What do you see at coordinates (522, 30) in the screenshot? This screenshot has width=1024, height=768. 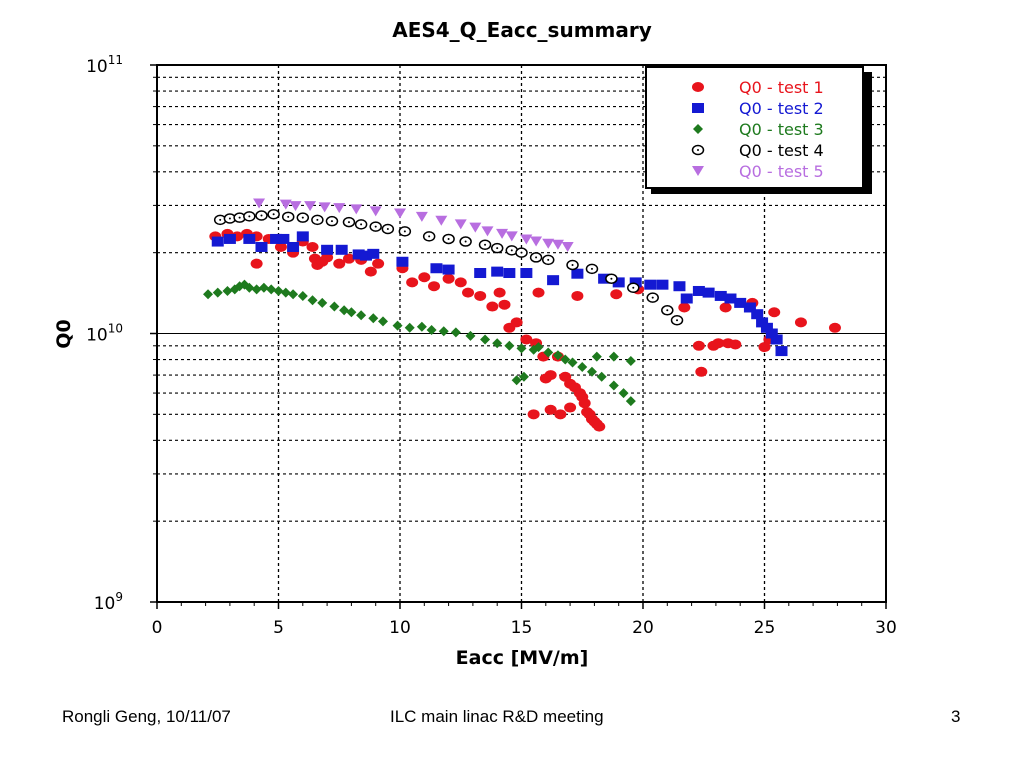 I see `chart-title: AES4_Q_Eacc_summary` at bounding box center [522, 30].